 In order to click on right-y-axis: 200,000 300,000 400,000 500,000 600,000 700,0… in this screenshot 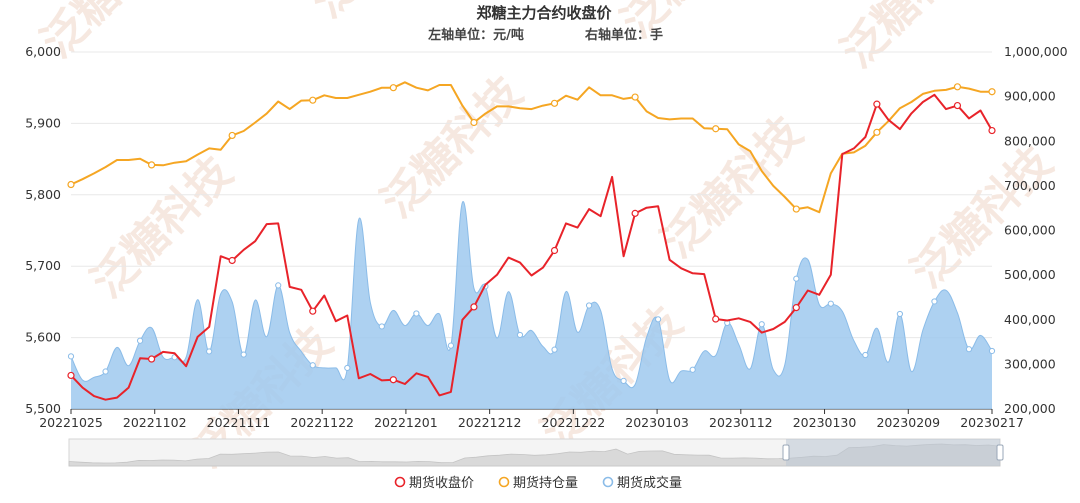, I will do `click(1036, 230)`.